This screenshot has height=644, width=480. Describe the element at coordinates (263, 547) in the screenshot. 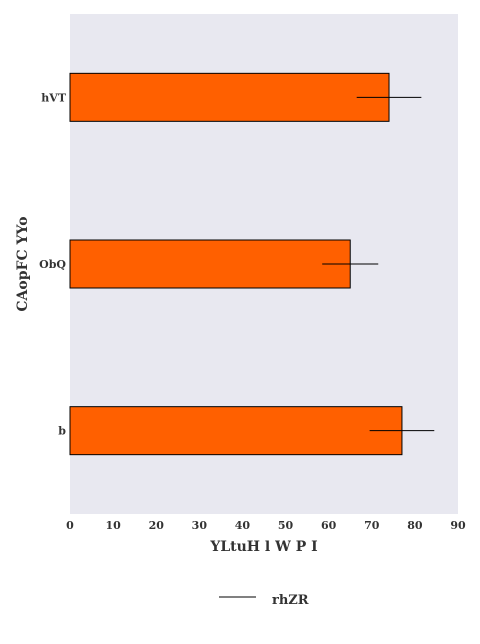

I see `x-axis-title: YLtuH l W P I` at that location.